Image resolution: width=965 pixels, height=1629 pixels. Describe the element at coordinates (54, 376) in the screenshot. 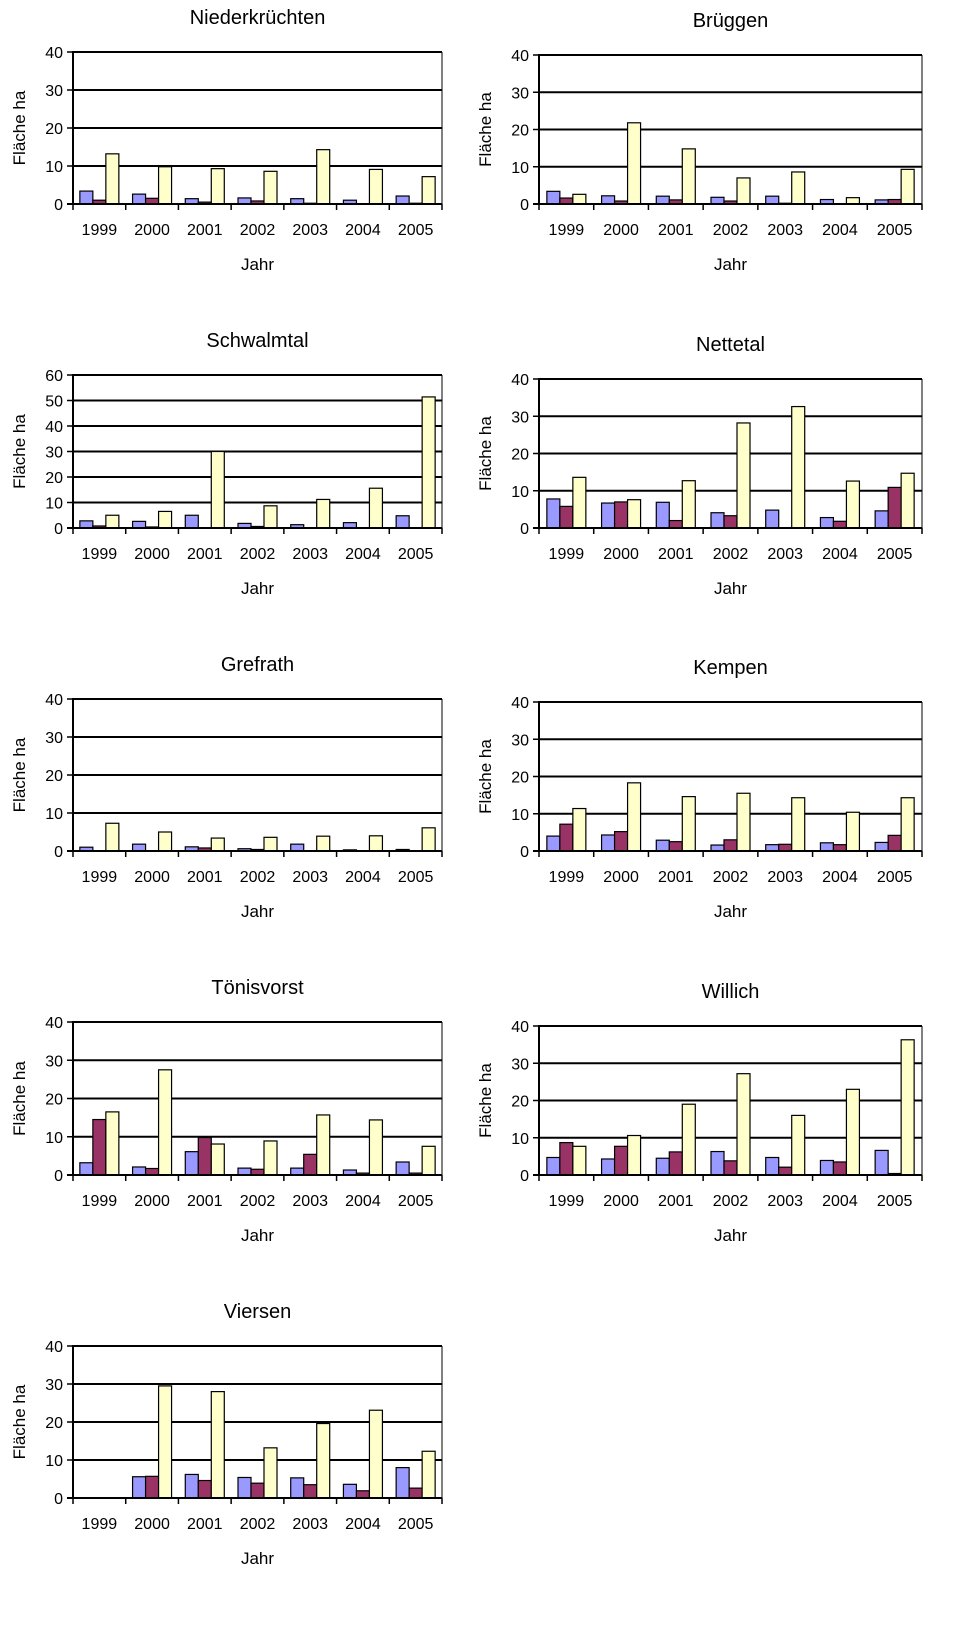

I see `y-tick-label: 60` at that location.